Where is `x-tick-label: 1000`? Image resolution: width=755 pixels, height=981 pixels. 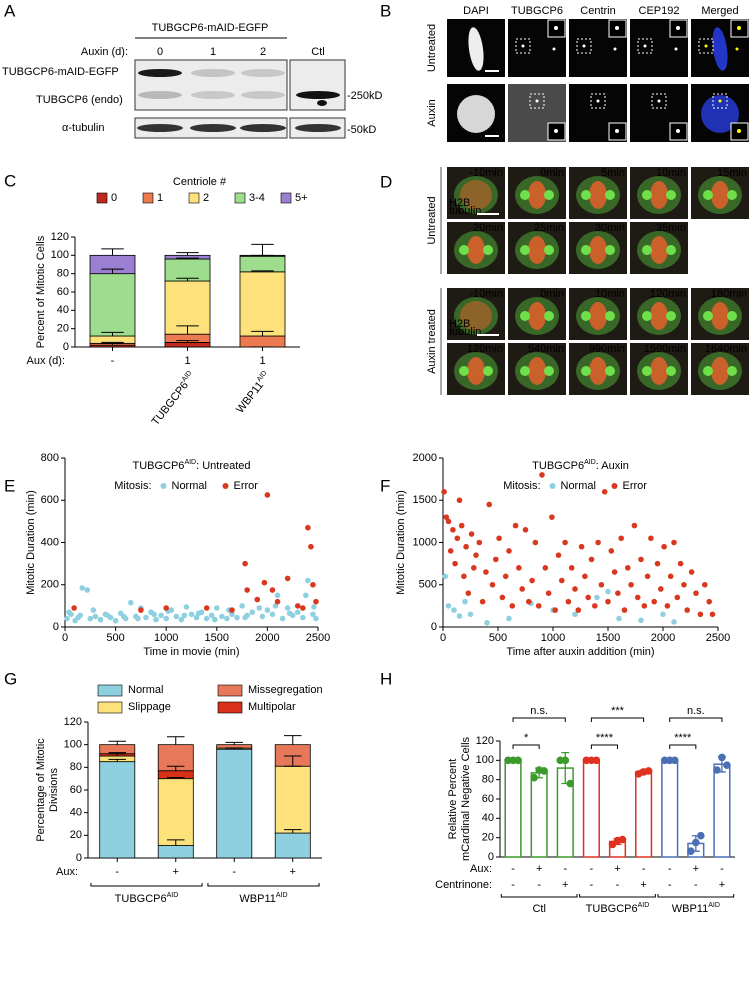
x-tick-label: 1000 is located at coordinates (553, 638).